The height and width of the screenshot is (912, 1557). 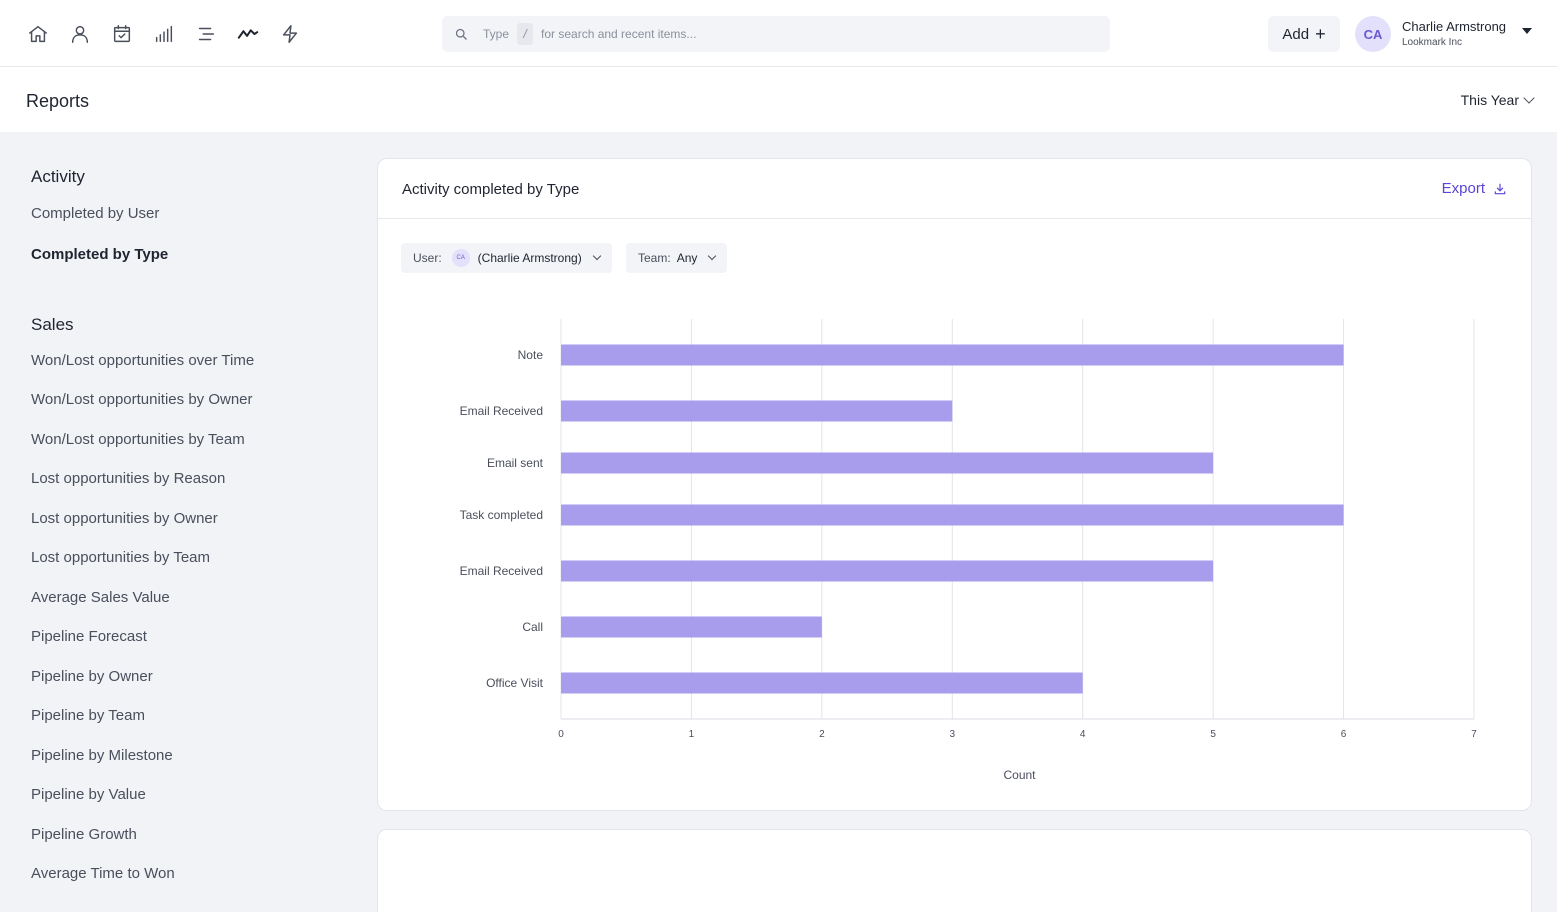 What do you see at coordinates (52, 324) in the screenshot?
I see `sidebar-section-sales: Sales` at bounding box center [52, 324].